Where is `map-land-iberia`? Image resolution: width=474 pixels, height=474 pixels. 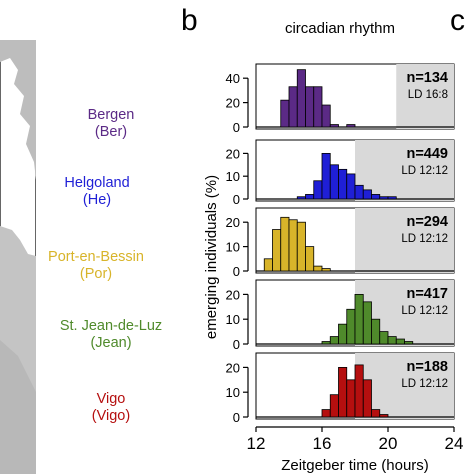
map-land-iberia is located at coordinates (18, 407).